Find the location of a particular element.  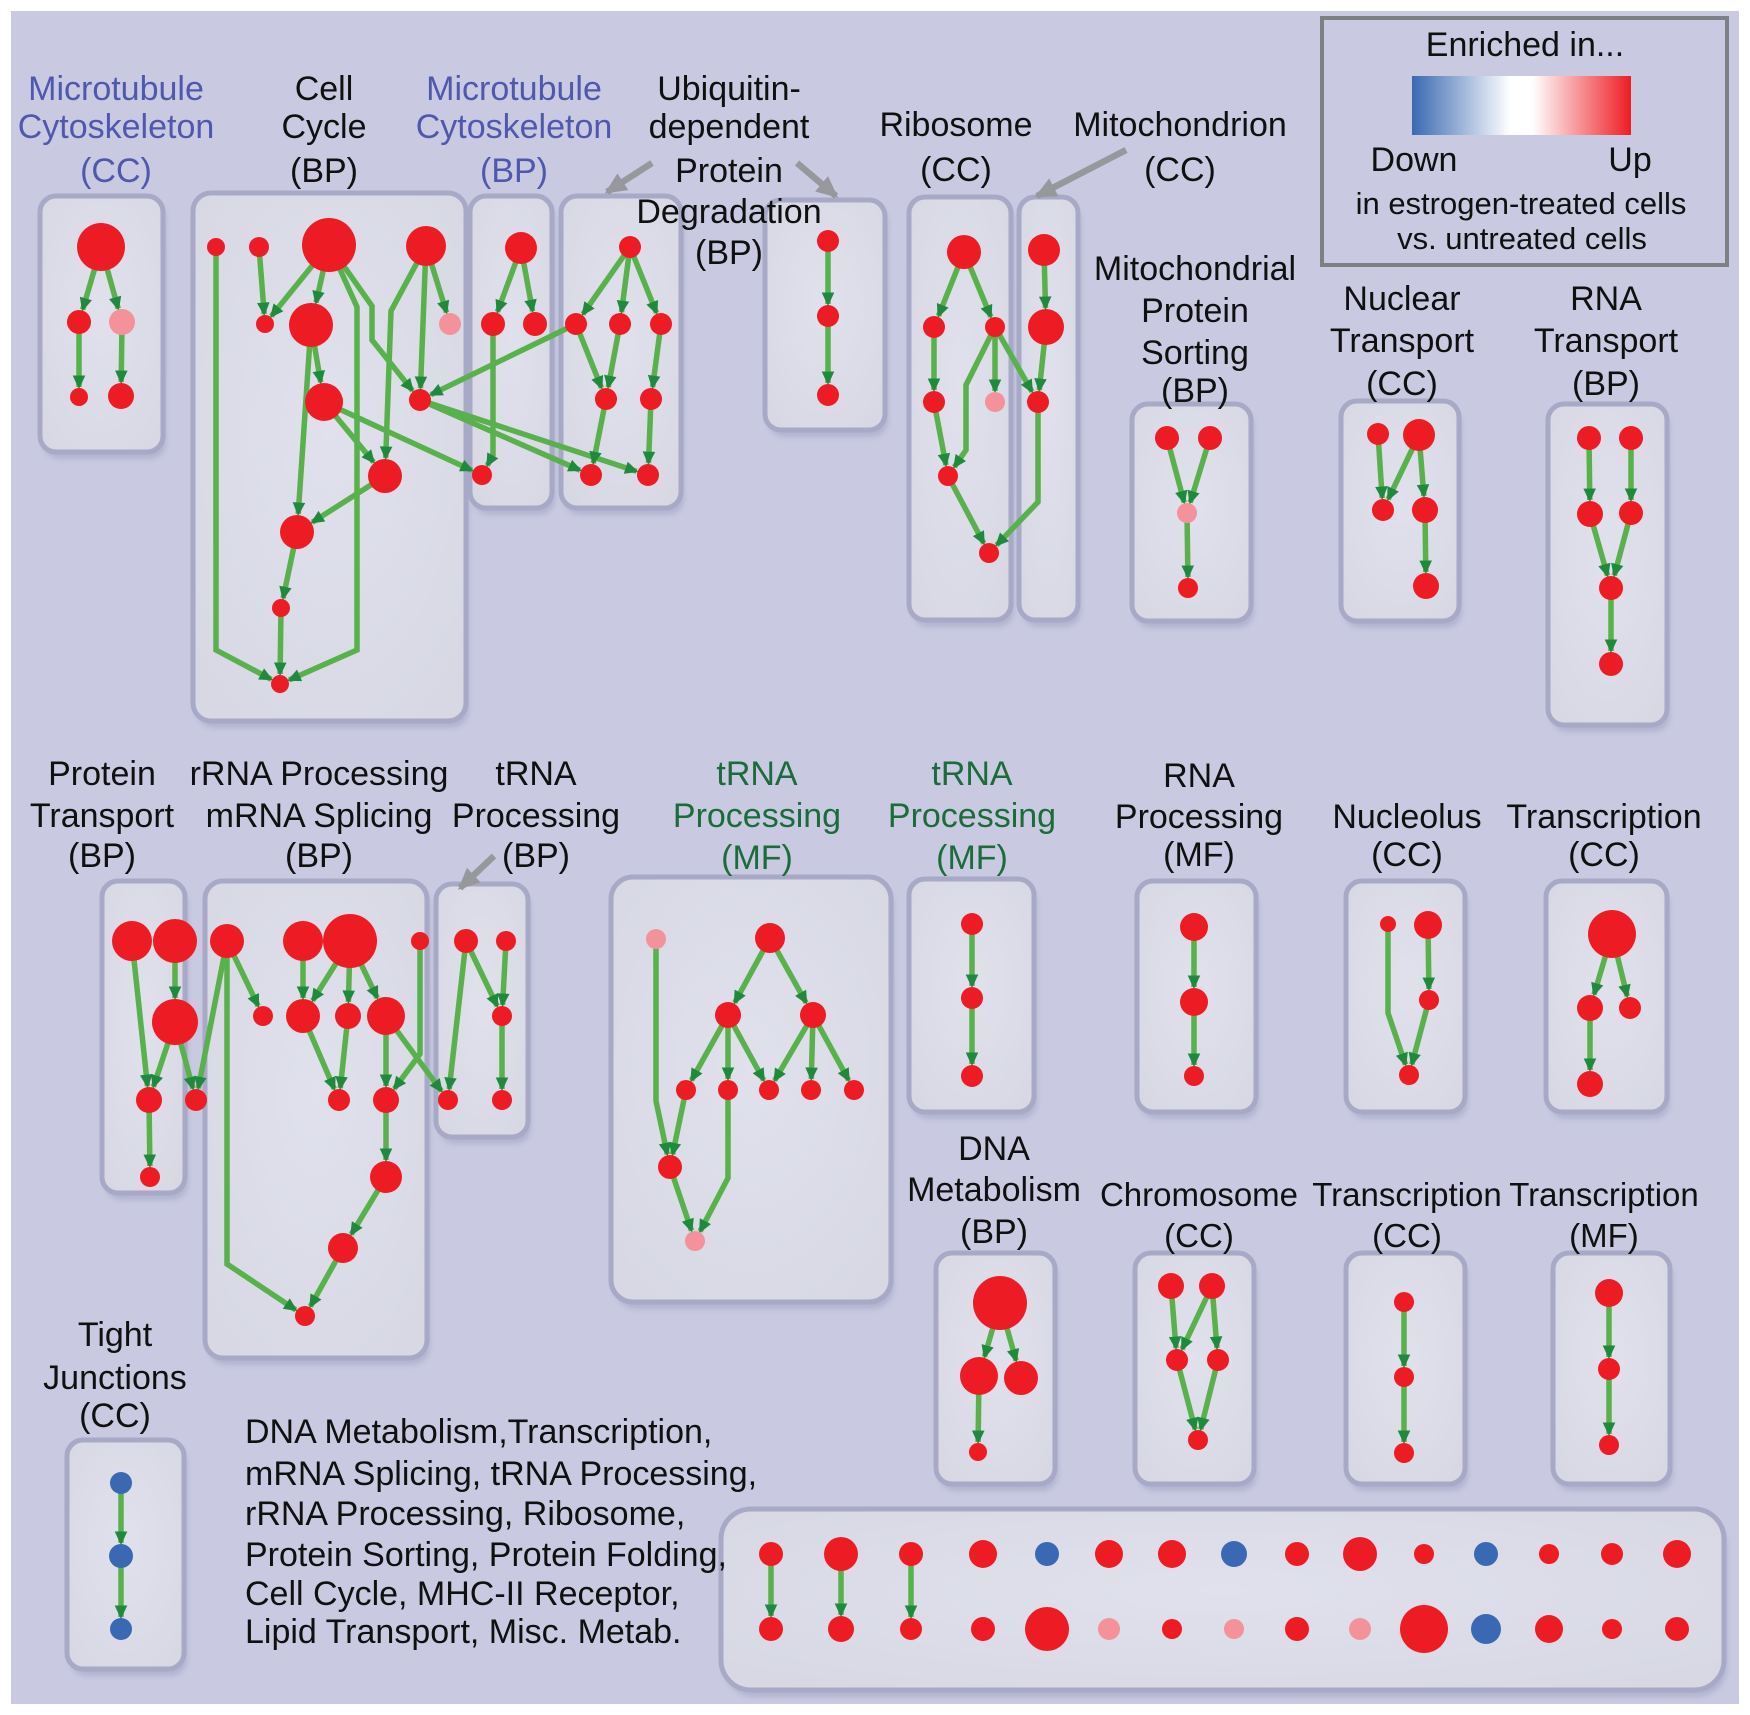

svg-text: Junctions is located at coordinates (115, 1378).